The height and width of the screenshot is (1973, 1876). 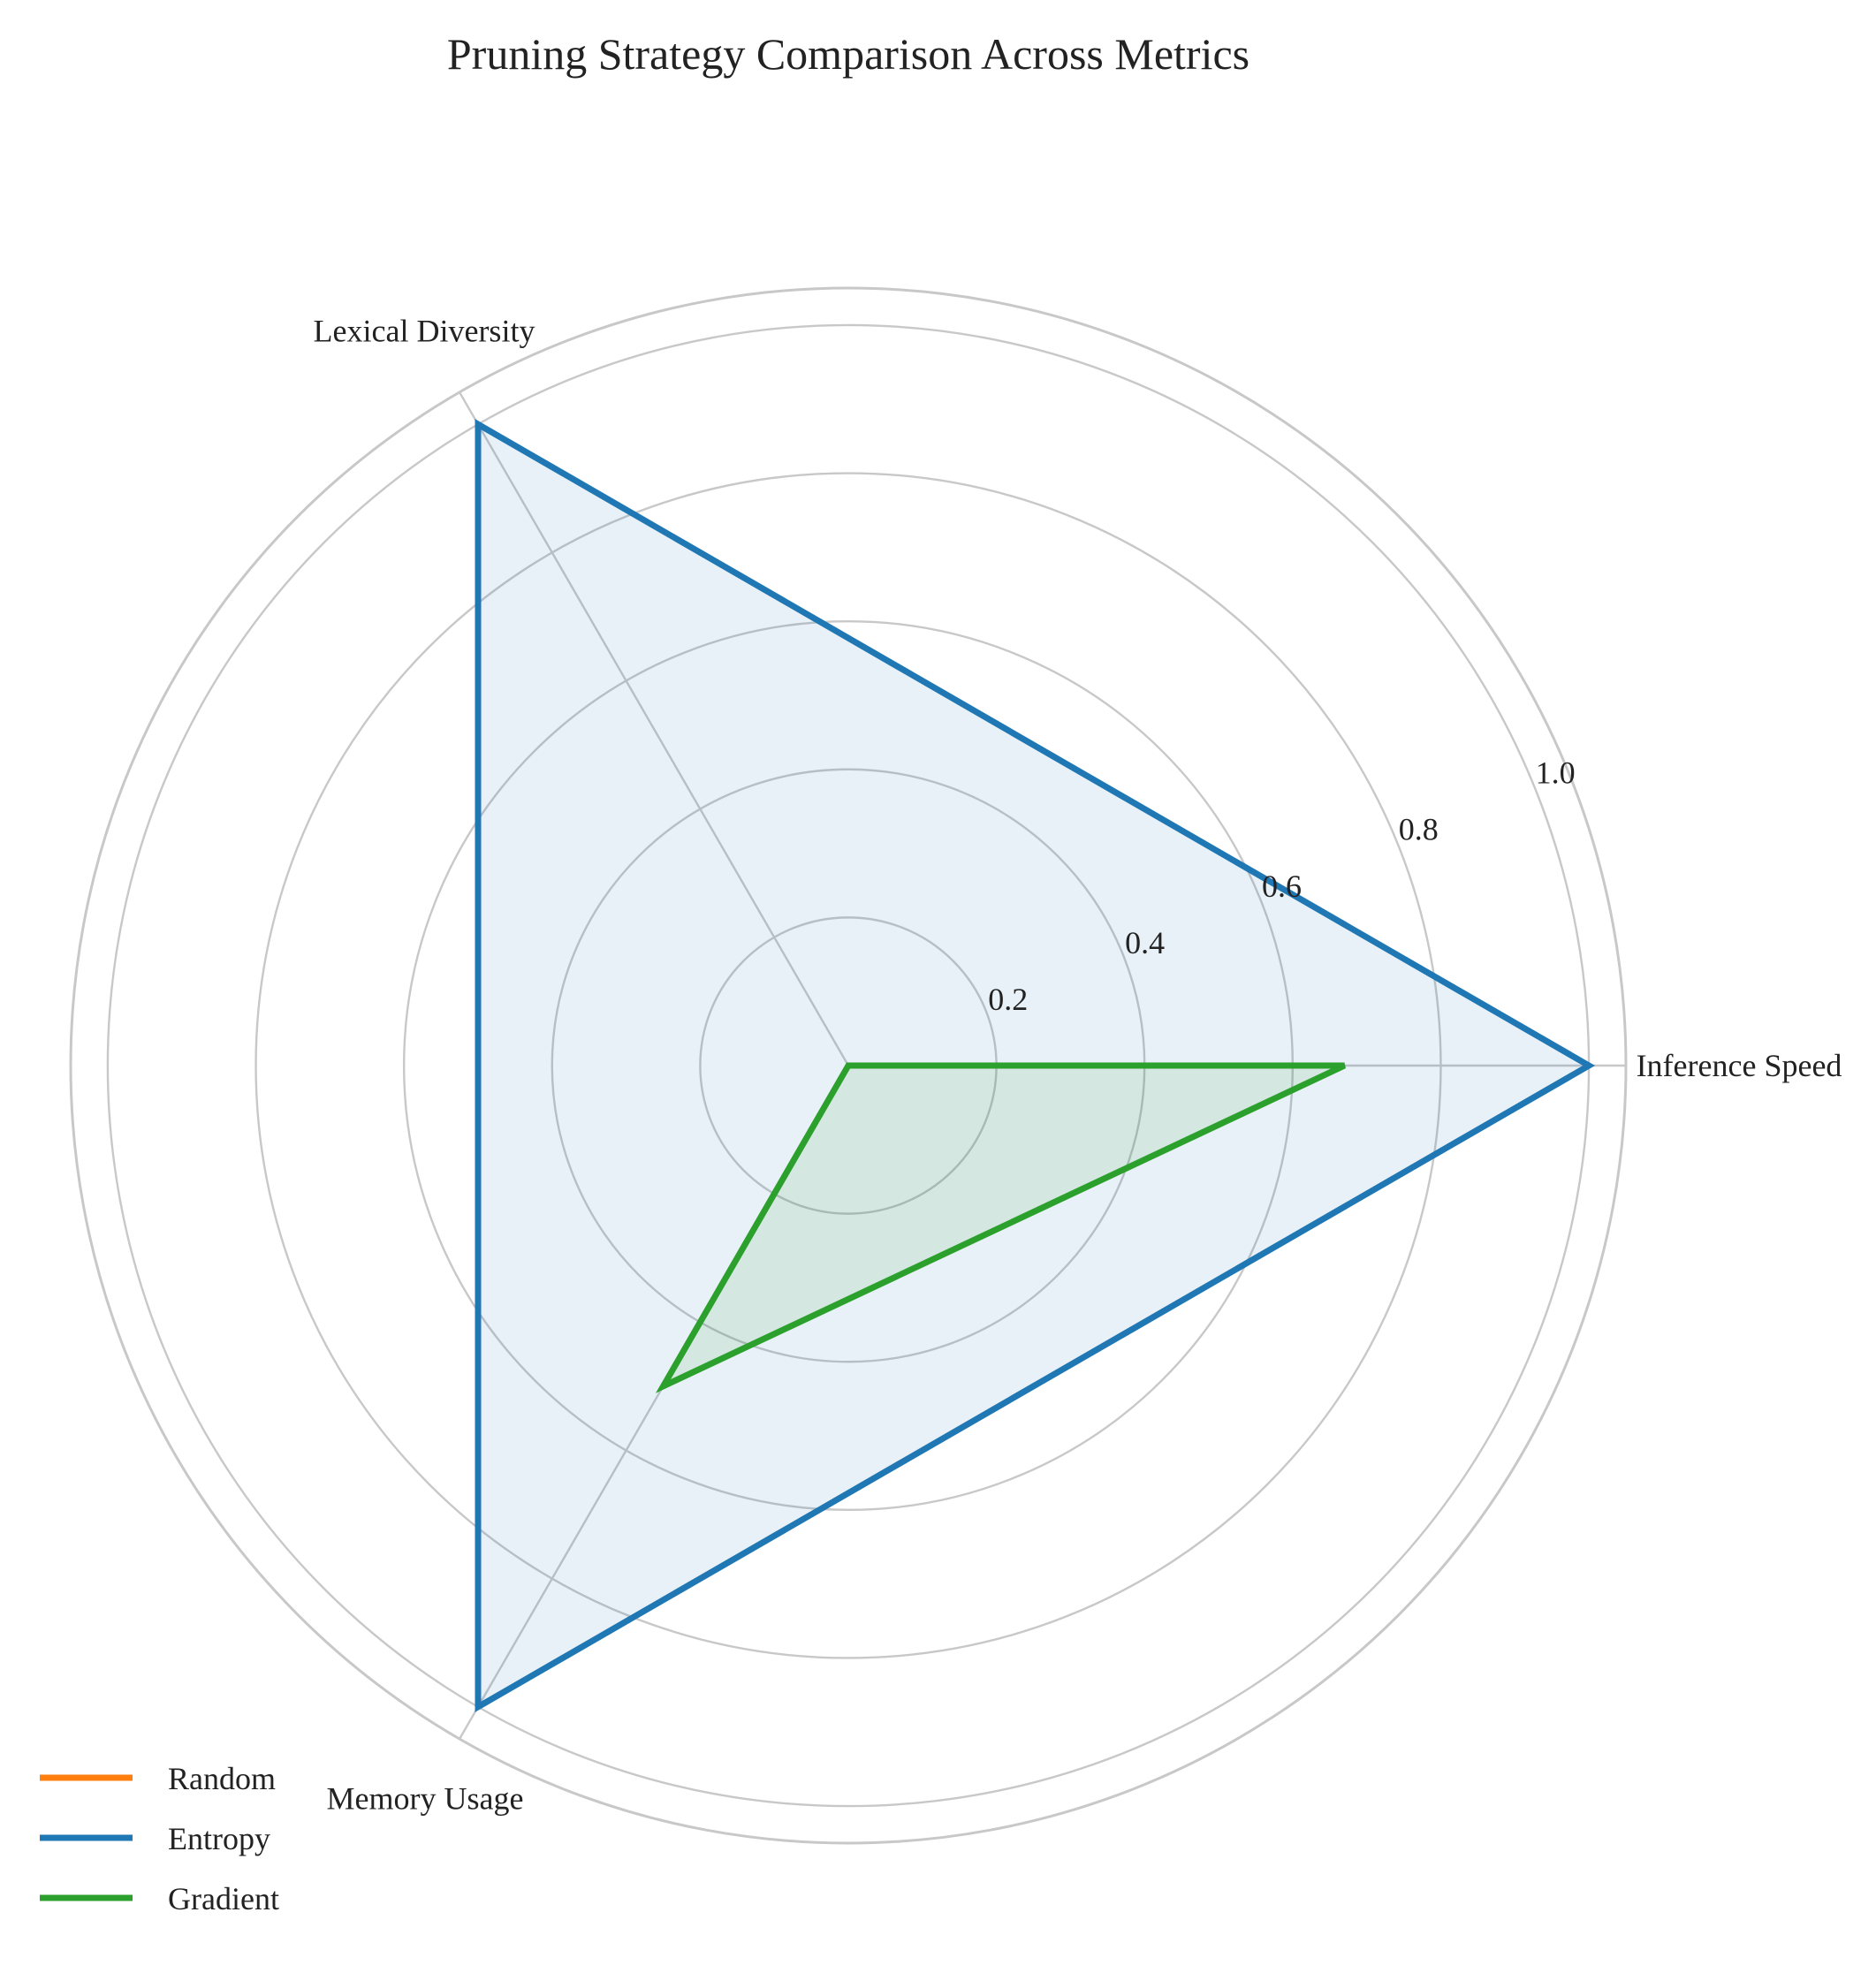 I want to click on axis-label-1: Inference Speed, so click(x=1739, y=1065).